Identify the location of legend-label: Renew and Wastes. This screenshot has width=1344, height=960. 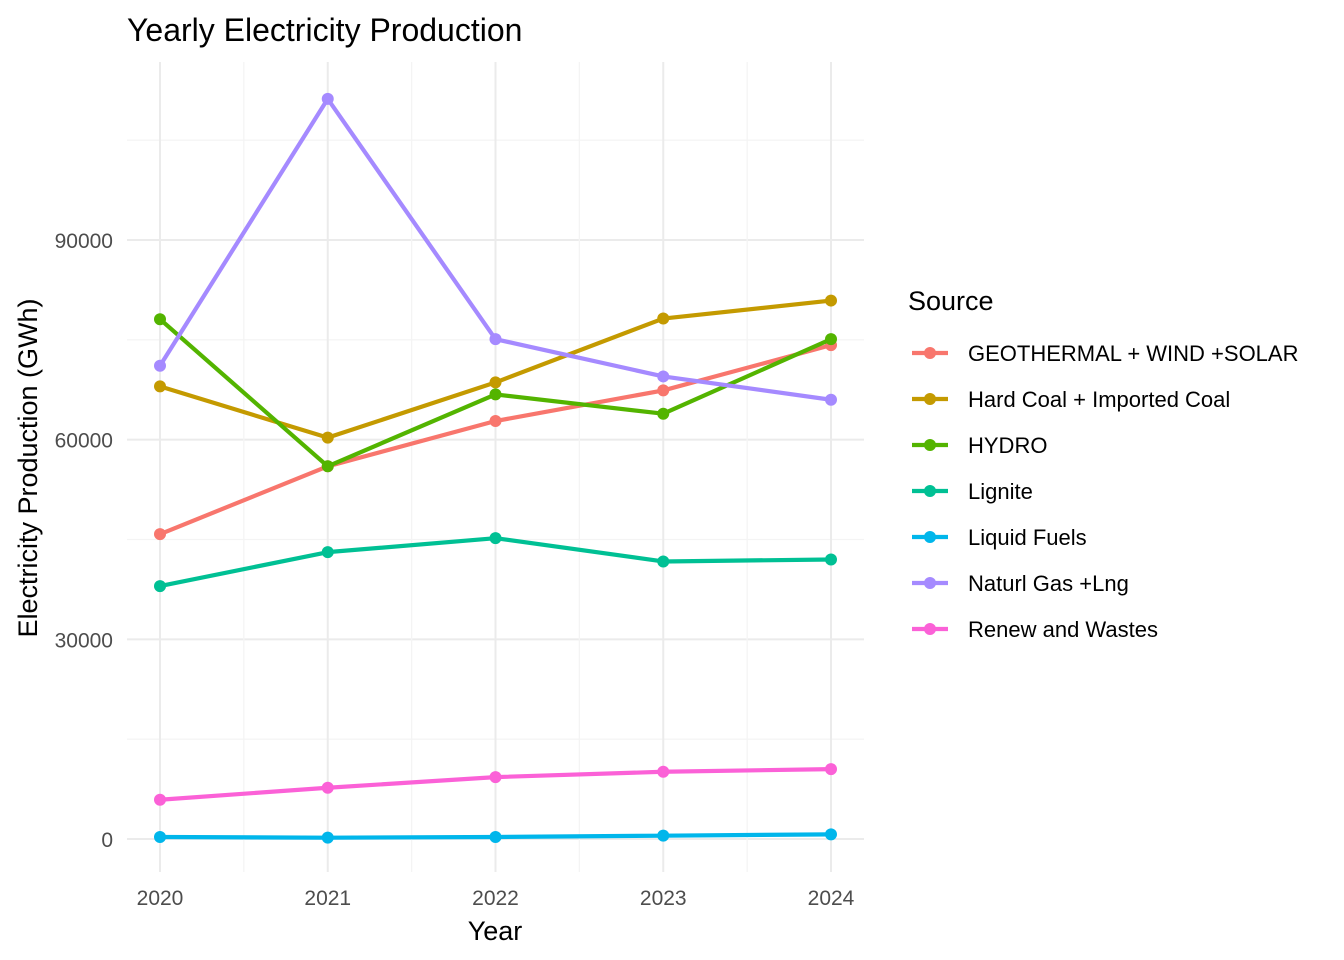
(1063, 629).